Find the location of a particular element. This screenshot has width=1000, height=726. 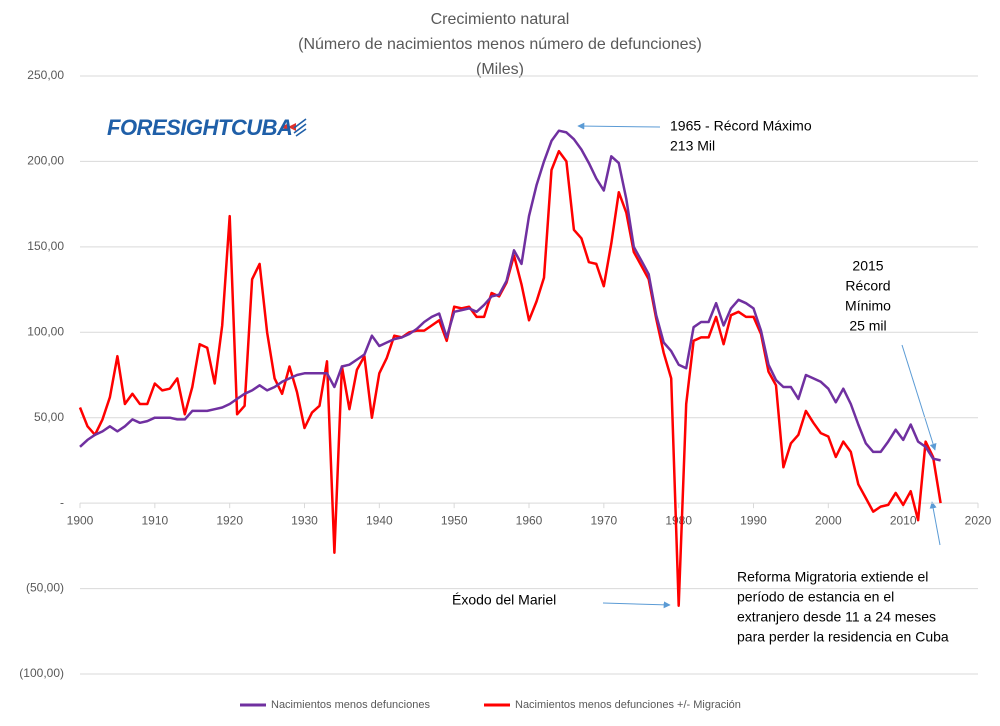

x-tick-label: 1990 is located at coordinates (753, 520).